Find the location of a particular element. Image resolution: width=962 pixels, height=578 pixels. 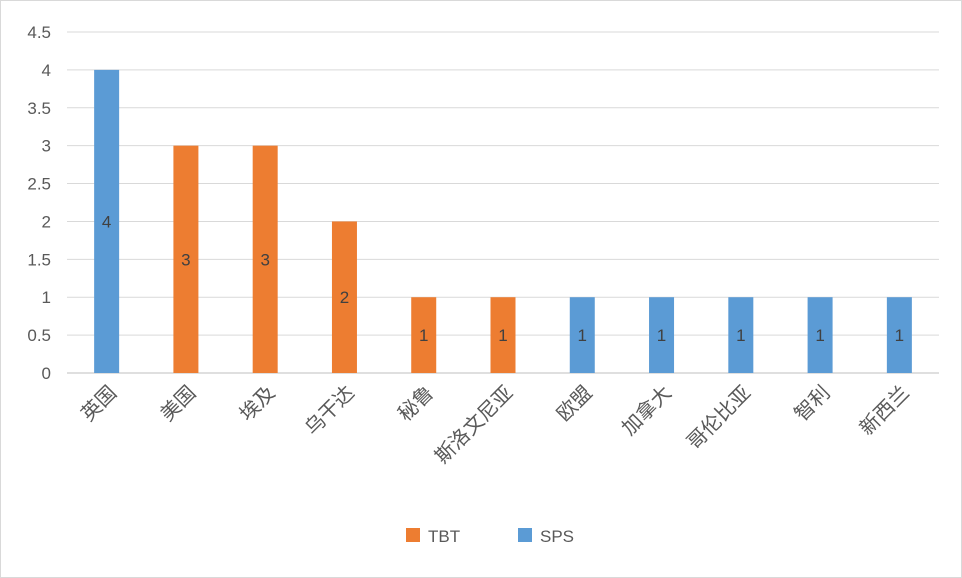

y-tick-label: 2.5 is located at coordinates (39, 184).